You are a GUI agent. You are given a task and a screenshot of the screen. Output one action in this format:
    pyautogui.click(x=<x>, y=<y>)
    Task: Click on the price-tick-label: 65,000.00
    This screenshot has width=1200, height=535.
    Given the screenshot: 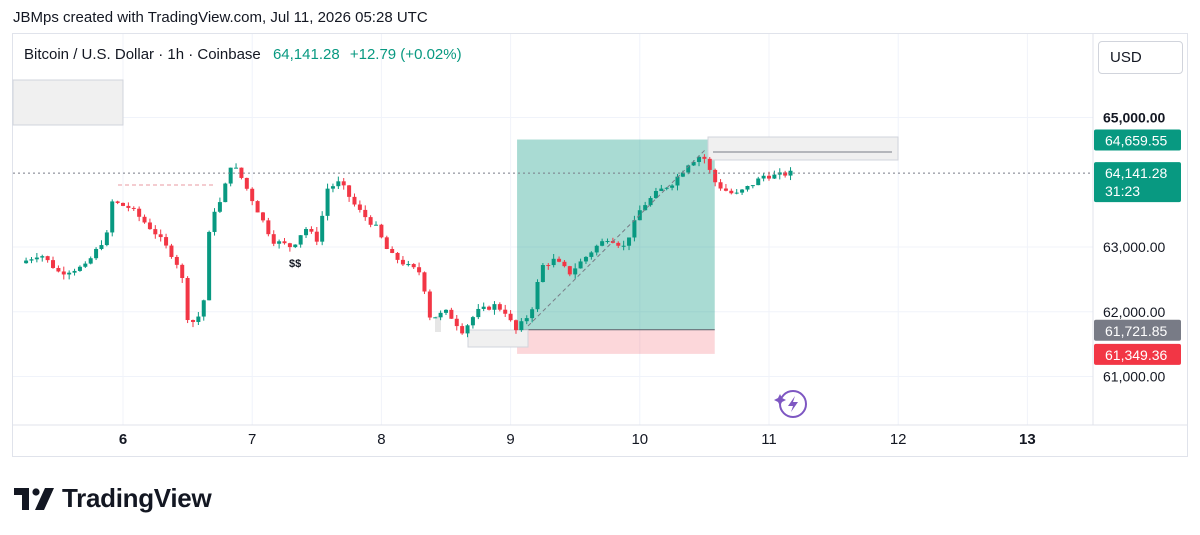 What is the action you would take?
    pyautogui.click(x=1134, y=117)
    